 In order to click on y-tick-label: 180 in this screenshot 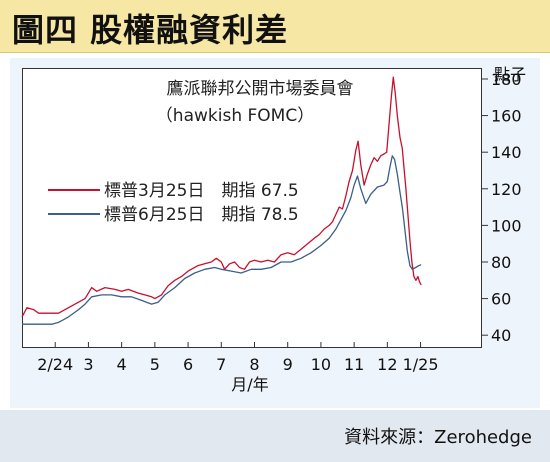, I will do `click(506, 79)`.